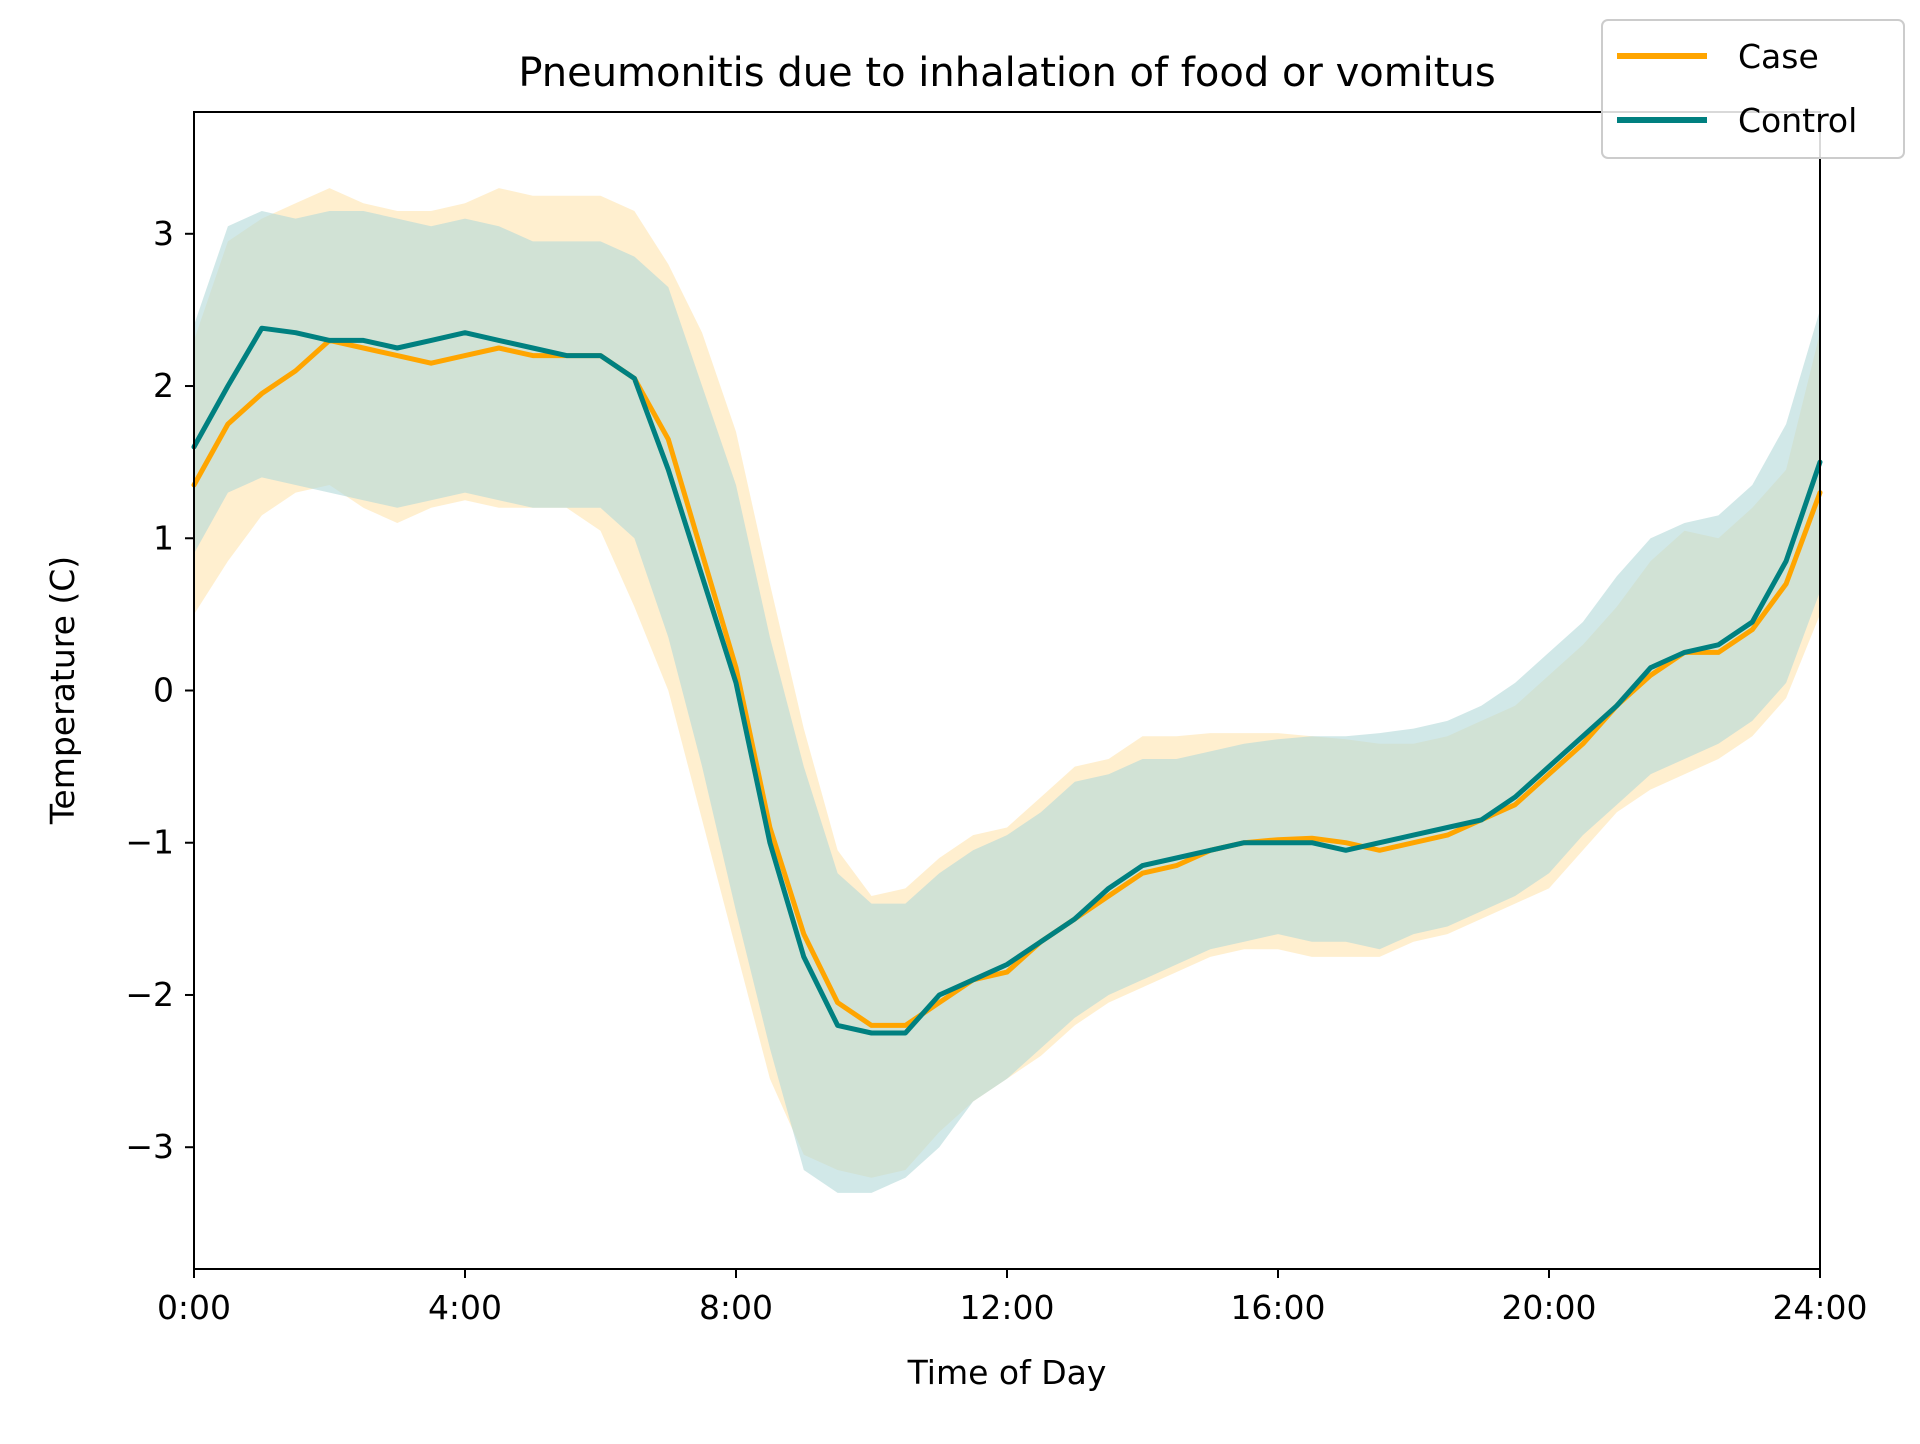 This screenshot has width=1920, height=1444. What do you see at coordinates (736, 1307) in the screenshot?
I see `x-tick-label: 8:00` at bounding box center [736, 1307].